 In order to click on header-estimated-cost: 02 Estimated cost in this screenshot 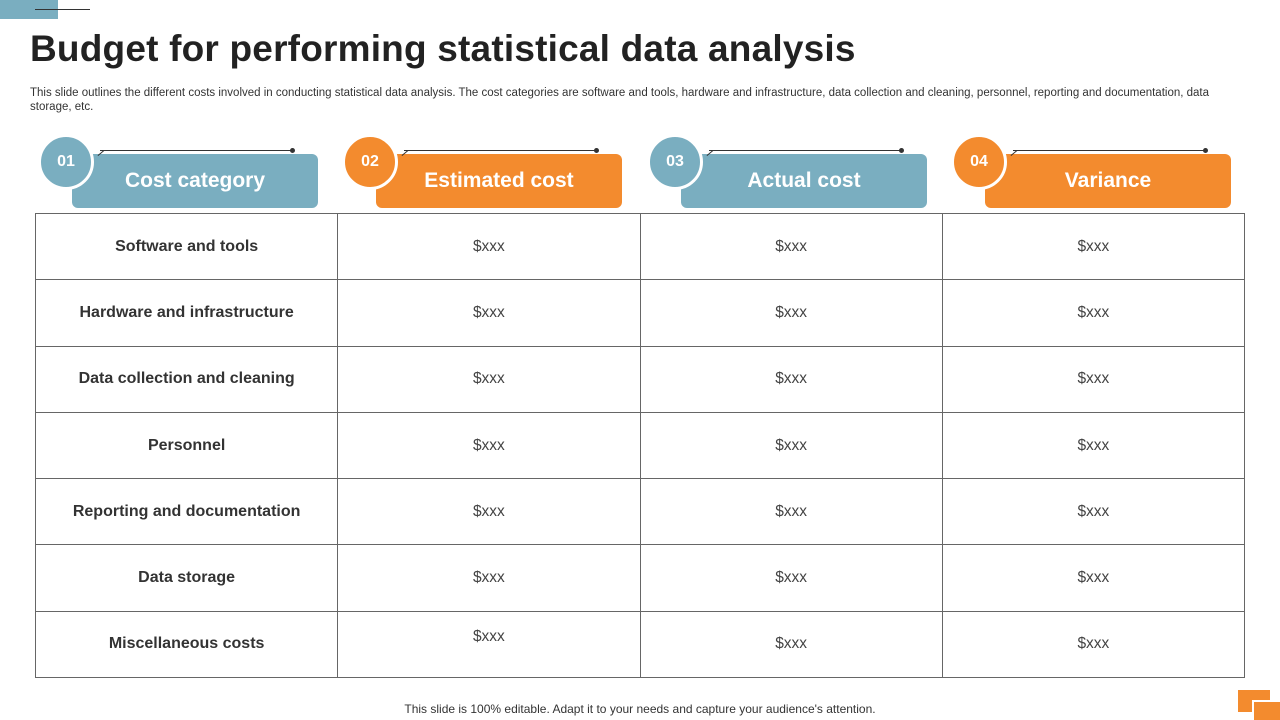, I will do `click(487, 172)`.